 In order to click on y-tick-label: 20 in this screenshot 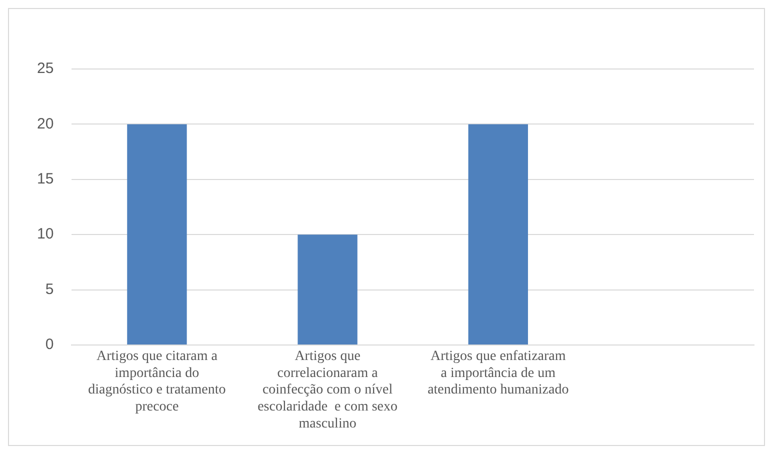, I will do `click(45, 123)`.